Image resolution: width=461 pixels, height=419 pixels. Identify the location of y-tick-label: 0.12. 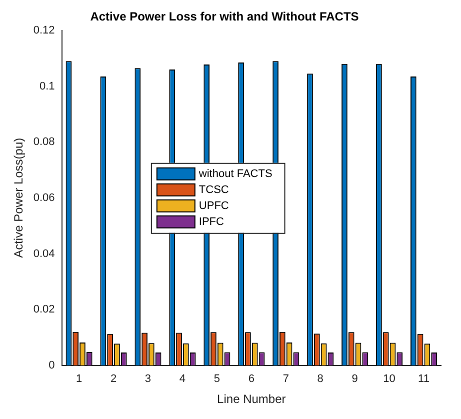
(44, 30).